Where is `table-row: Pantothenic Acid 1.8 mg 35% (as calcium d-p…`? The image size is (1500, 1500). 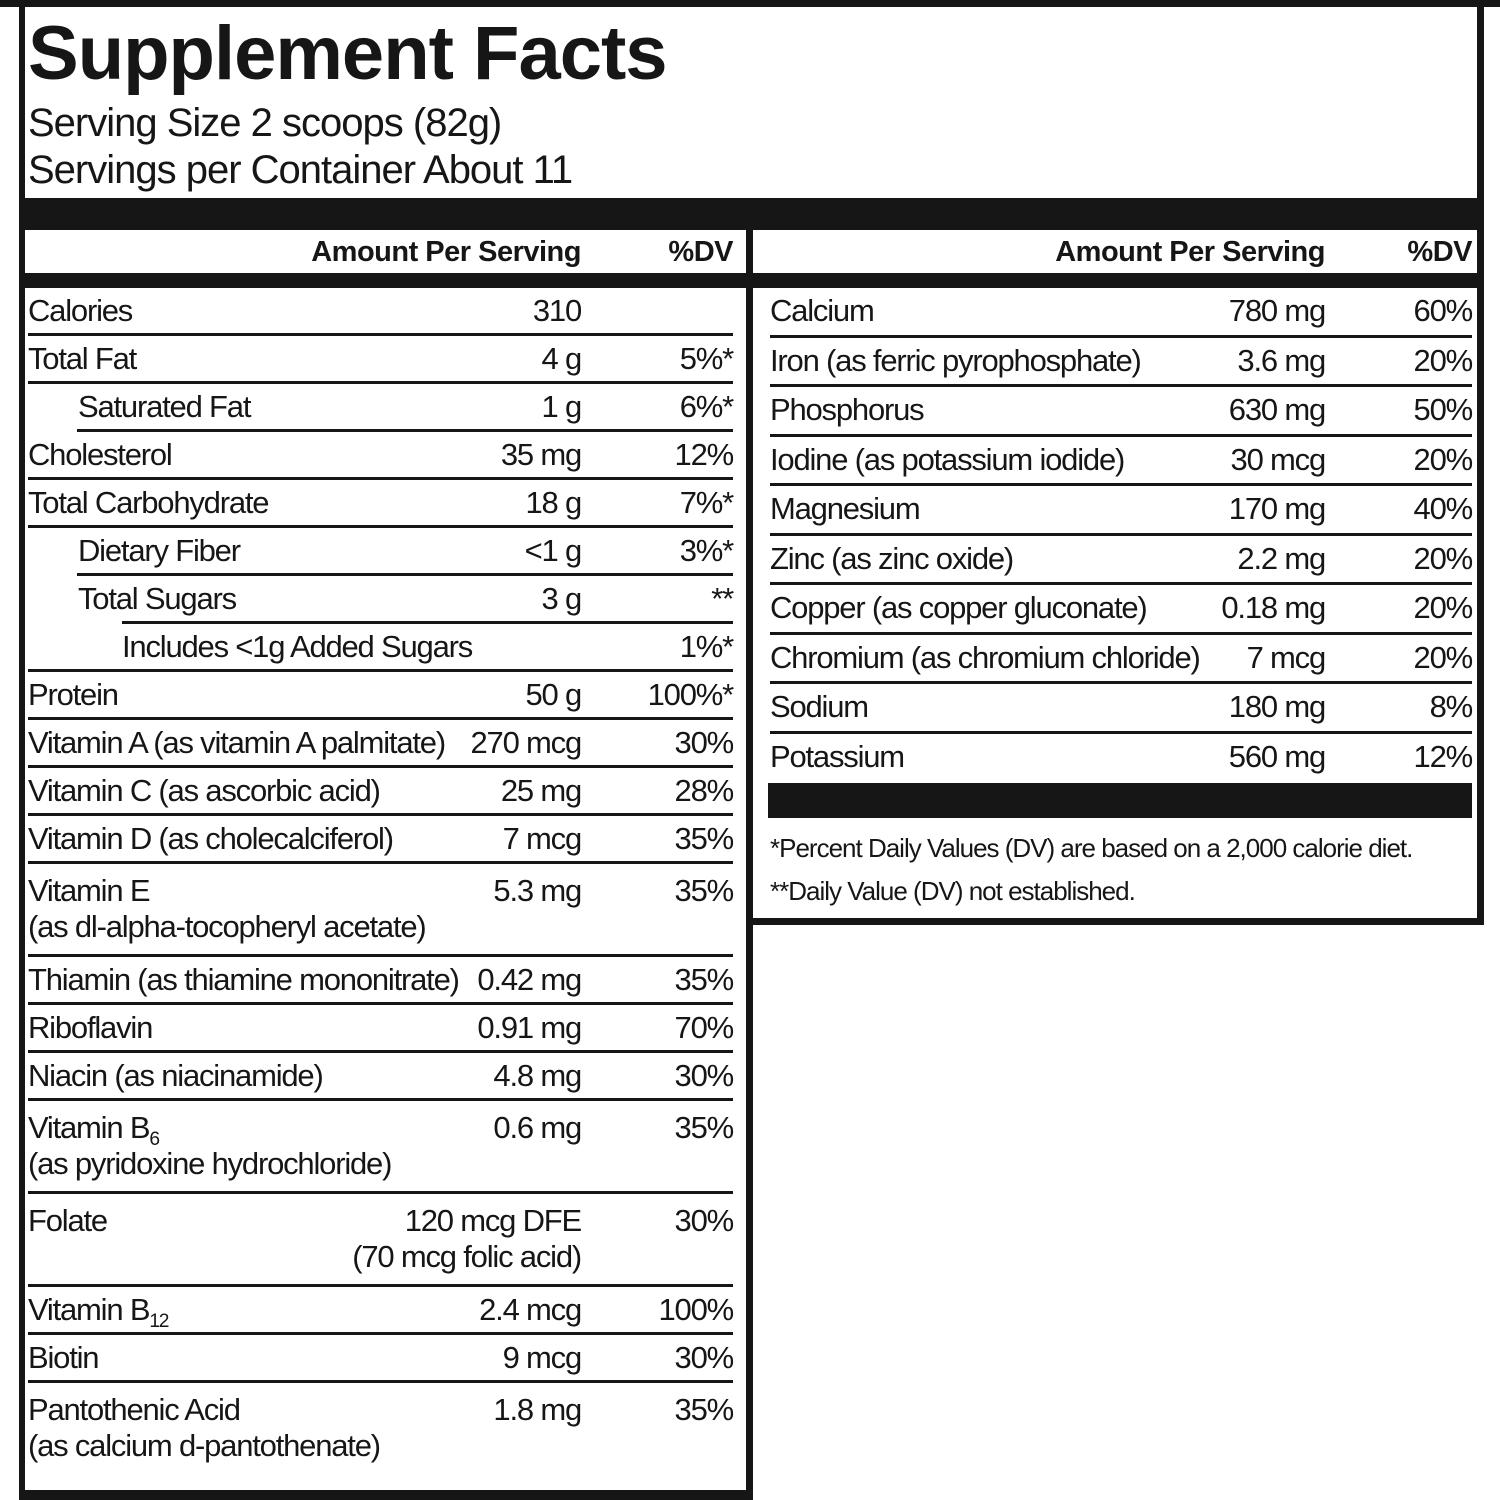 table-row: Pantothenic Acid 1.8 mg 35% (as calcium d-p… is located at coordinates (381, 1428).